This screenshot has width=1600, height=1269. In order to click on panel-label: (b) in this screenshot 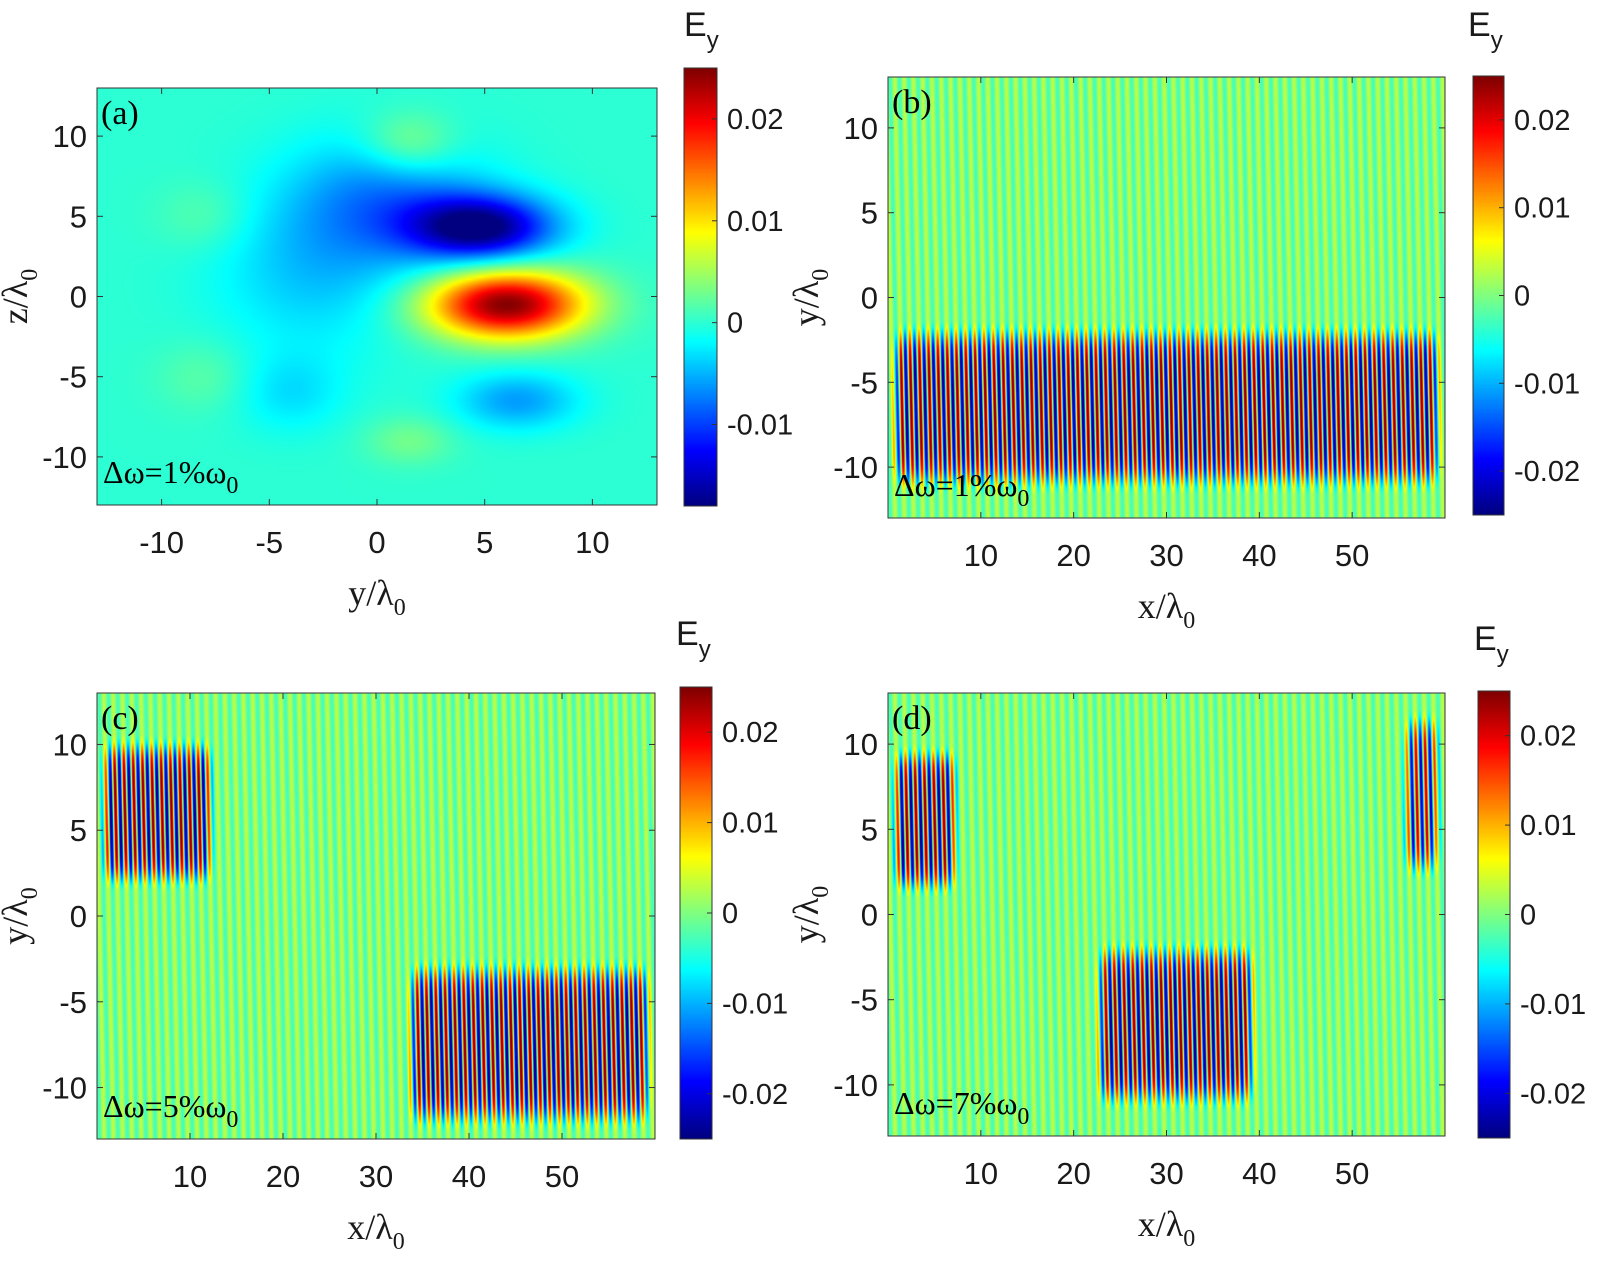, I will do `click(912, 102)`.